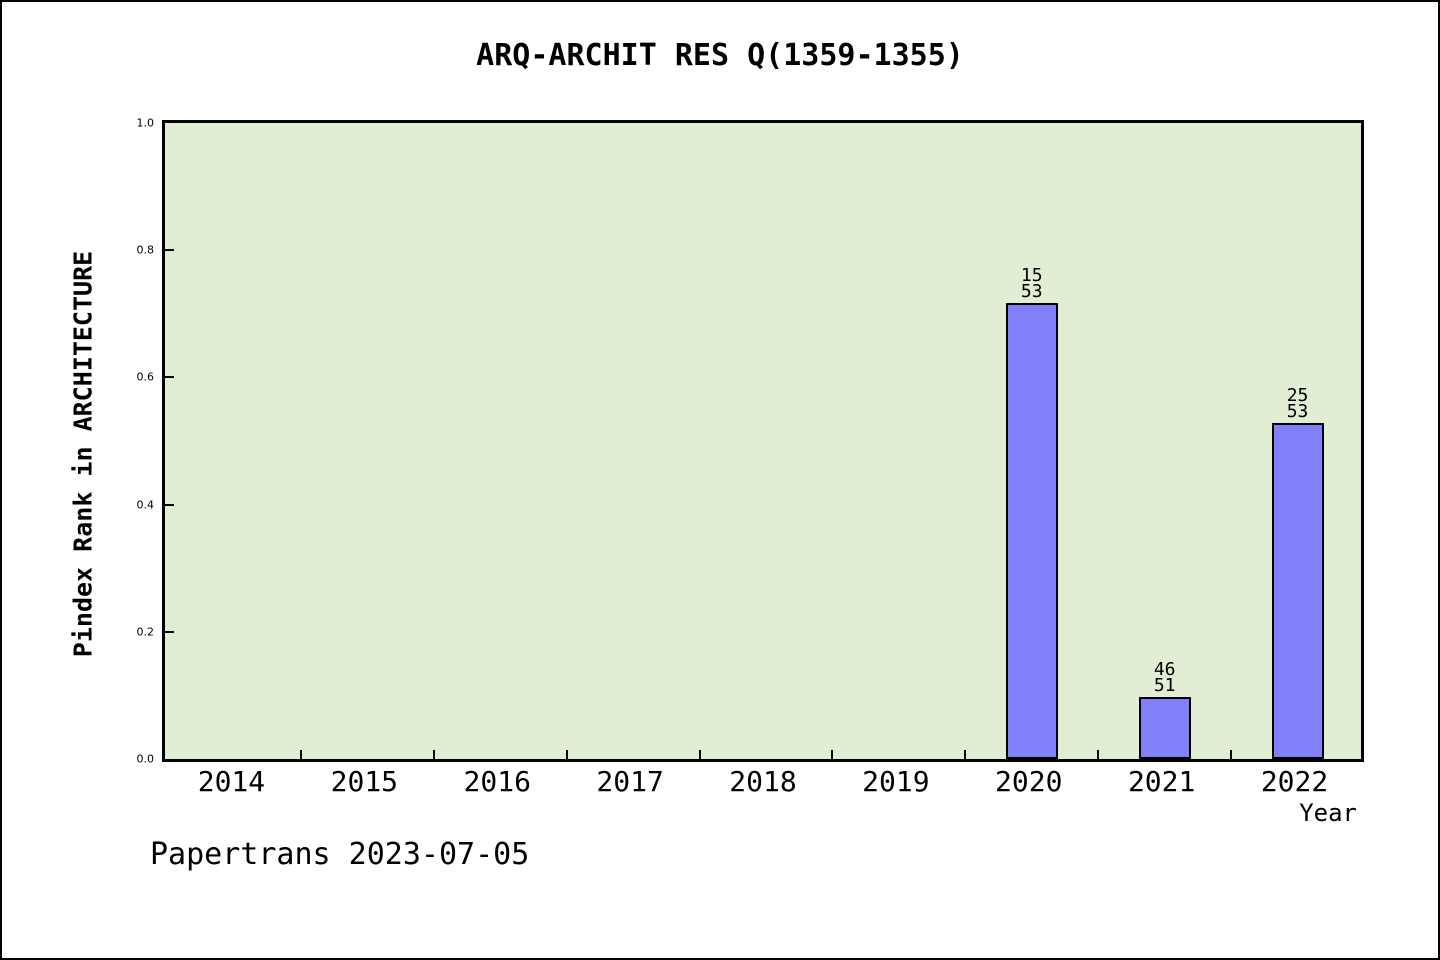  Describe the element at coordinates (340, 854) in the screenshot. I see `footer-text: Papertrans 2023-07-05` at that location.